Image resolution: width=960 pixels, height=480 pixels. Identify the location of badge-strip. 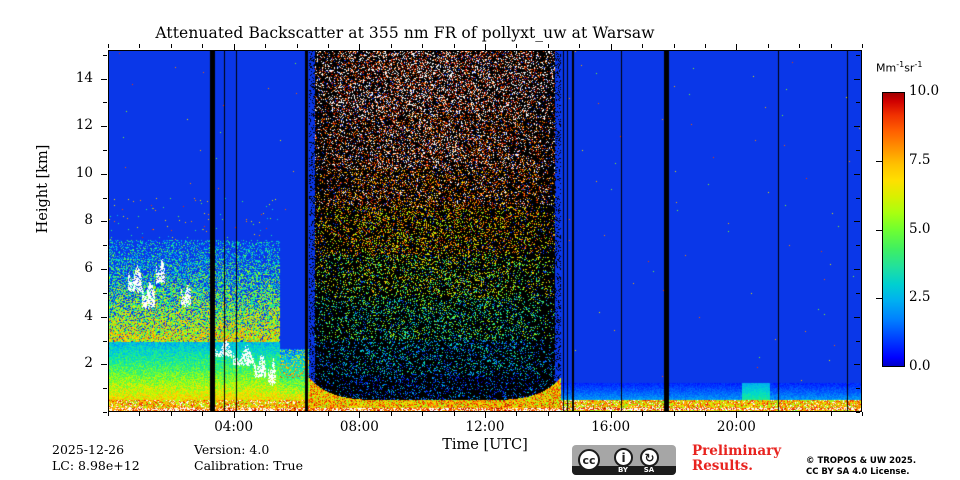
(624, 470).